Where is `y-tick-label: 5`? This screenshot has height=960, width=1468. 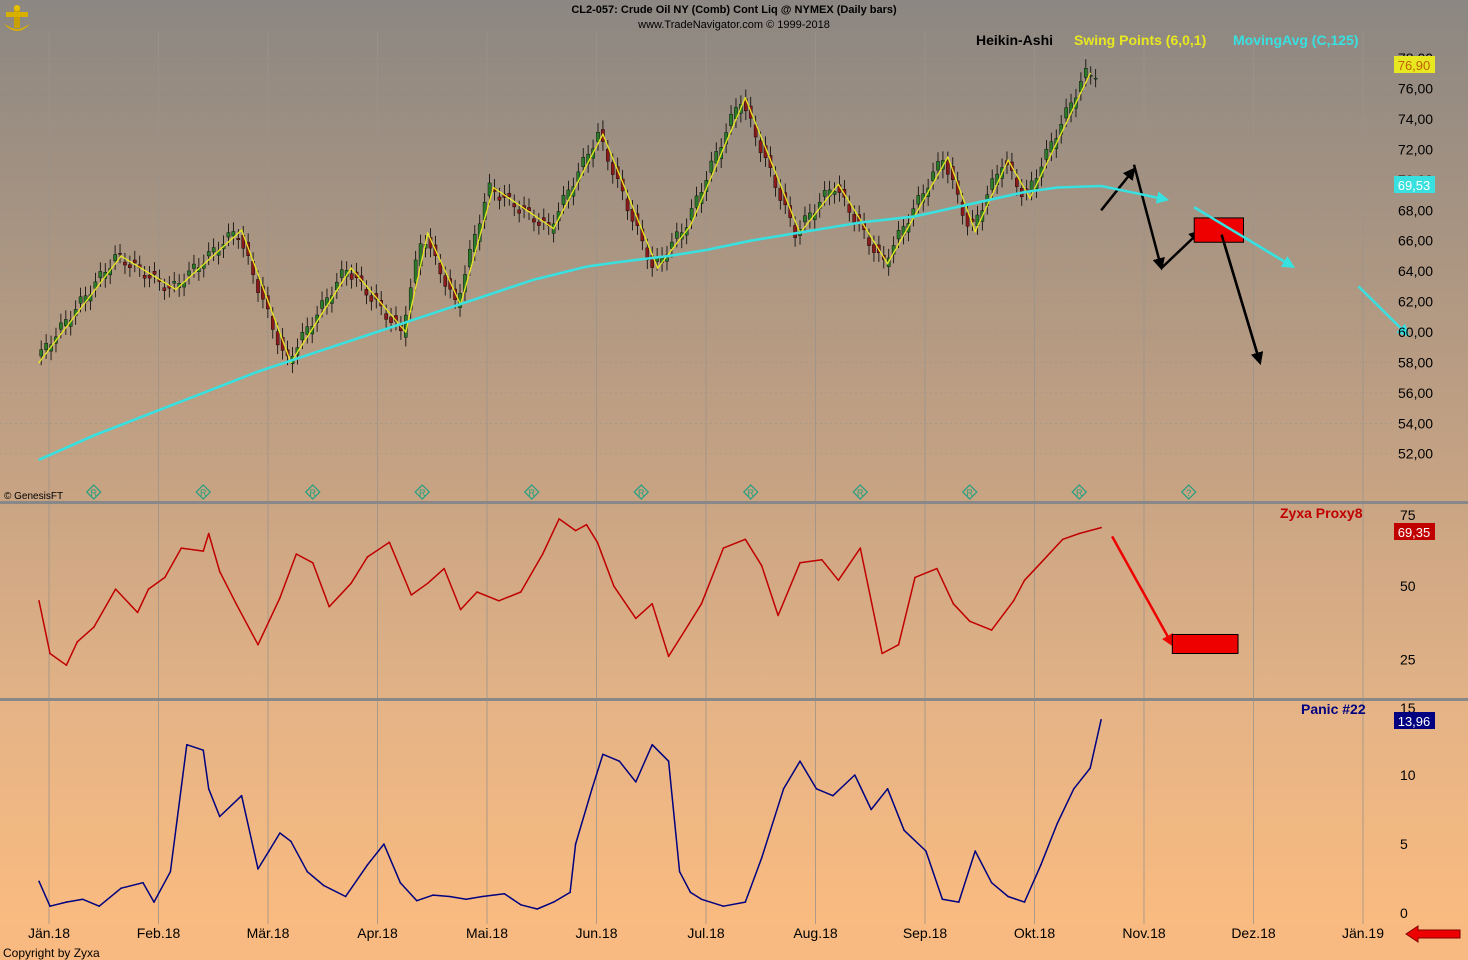 y-tick-label: 5 is located at coordinates (1404, 844).